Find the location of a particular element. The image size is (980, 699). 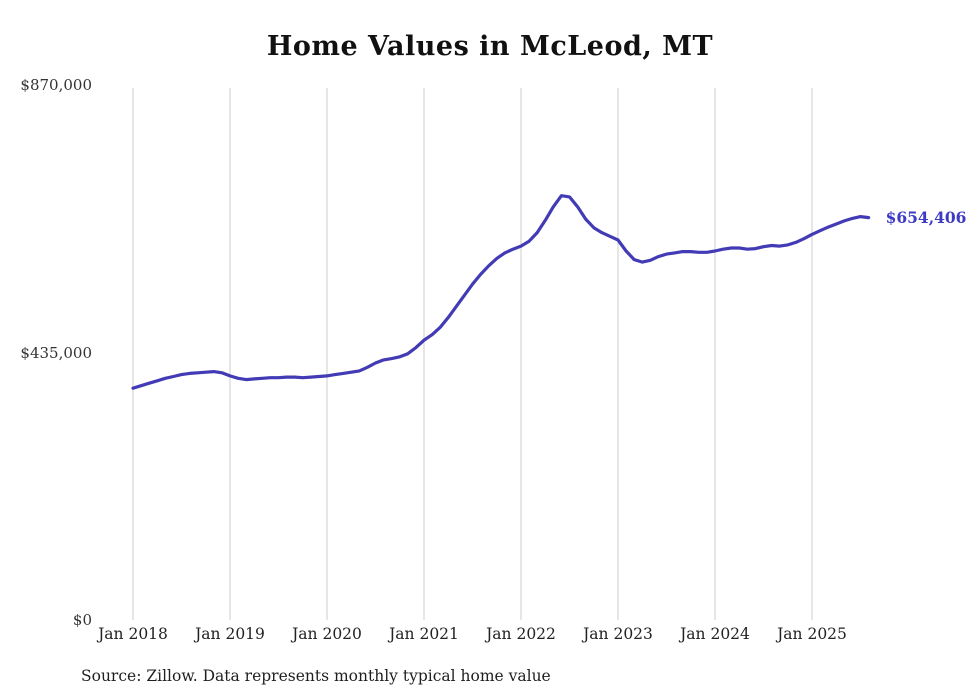

x-tick-label: Jan 2024 is located at coordinates (715, 634).